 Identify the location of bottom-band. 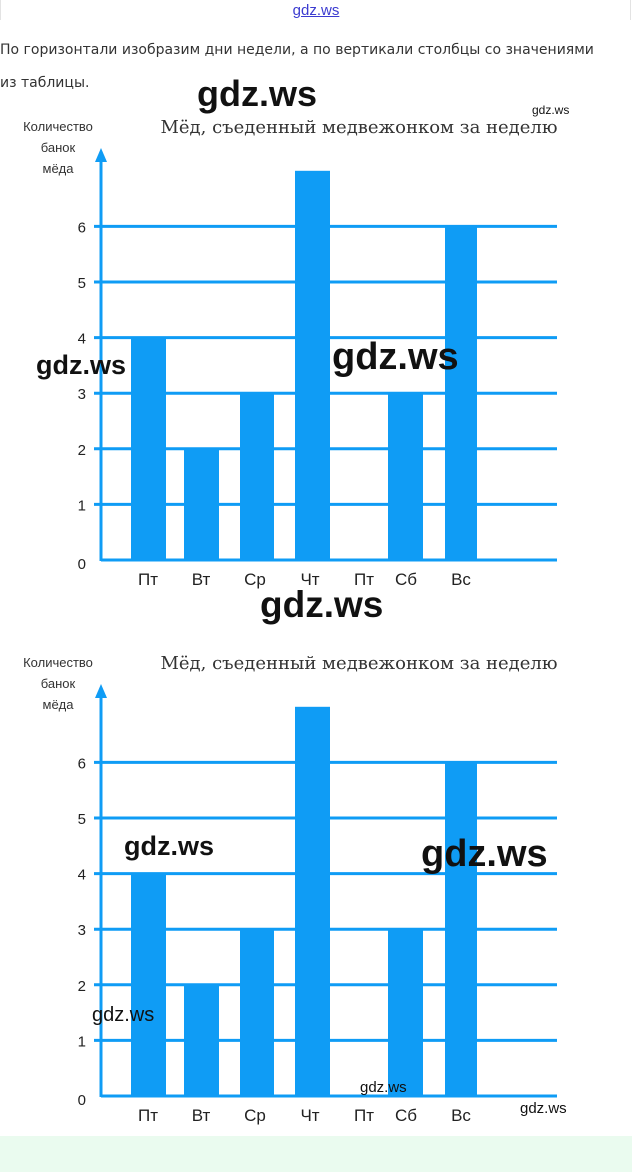
(316, 1154).